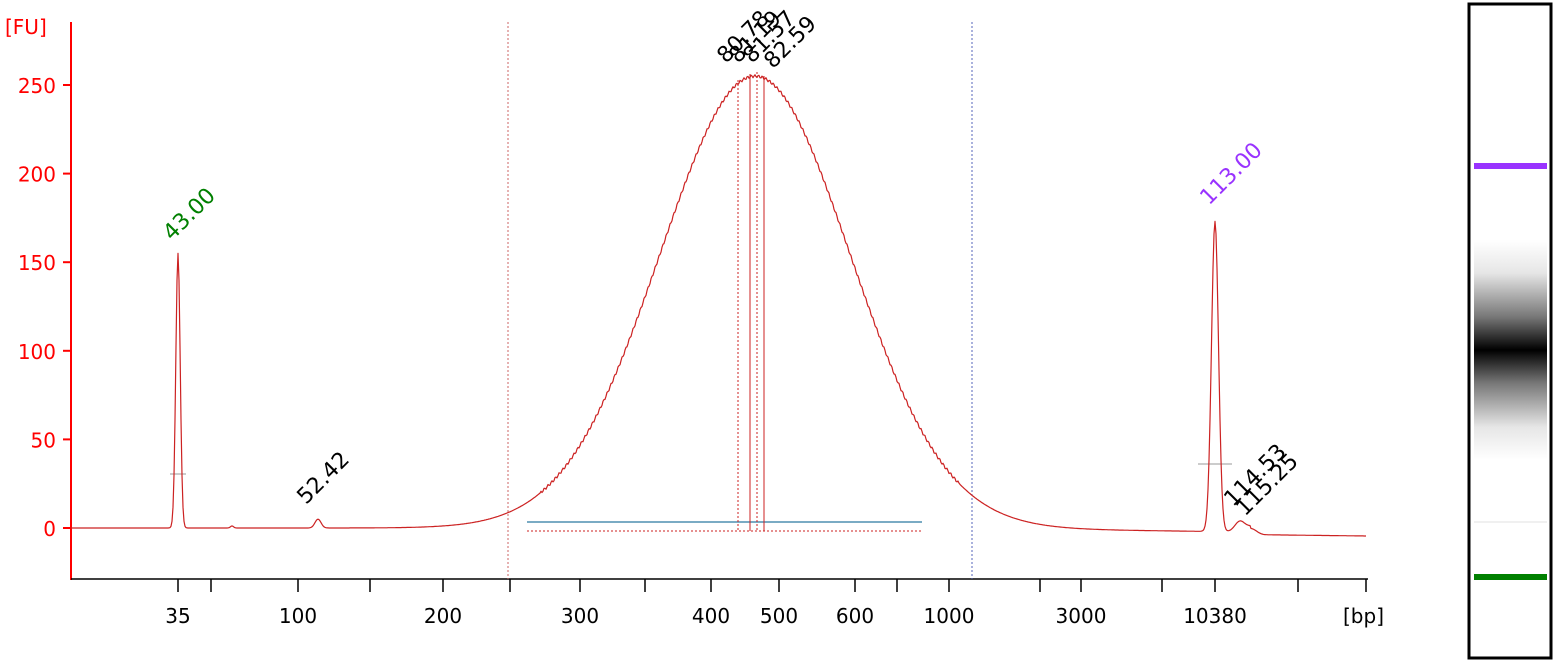 The width and height of the screenshot is (1557, 663). I want to click on y-axis-label: [FU], so click(26, 27).